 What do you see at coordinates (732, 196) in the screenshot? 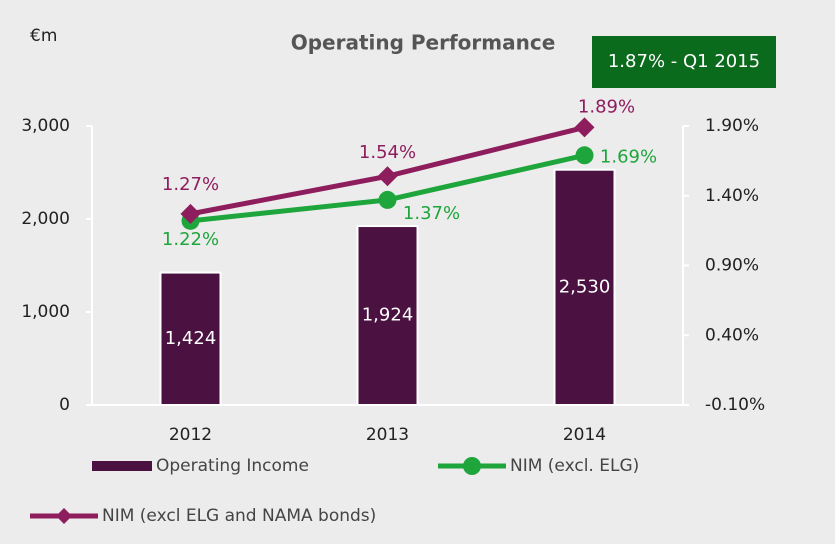
I see `y2-tick-label: 1.40%` at bounding box center [732, 196].